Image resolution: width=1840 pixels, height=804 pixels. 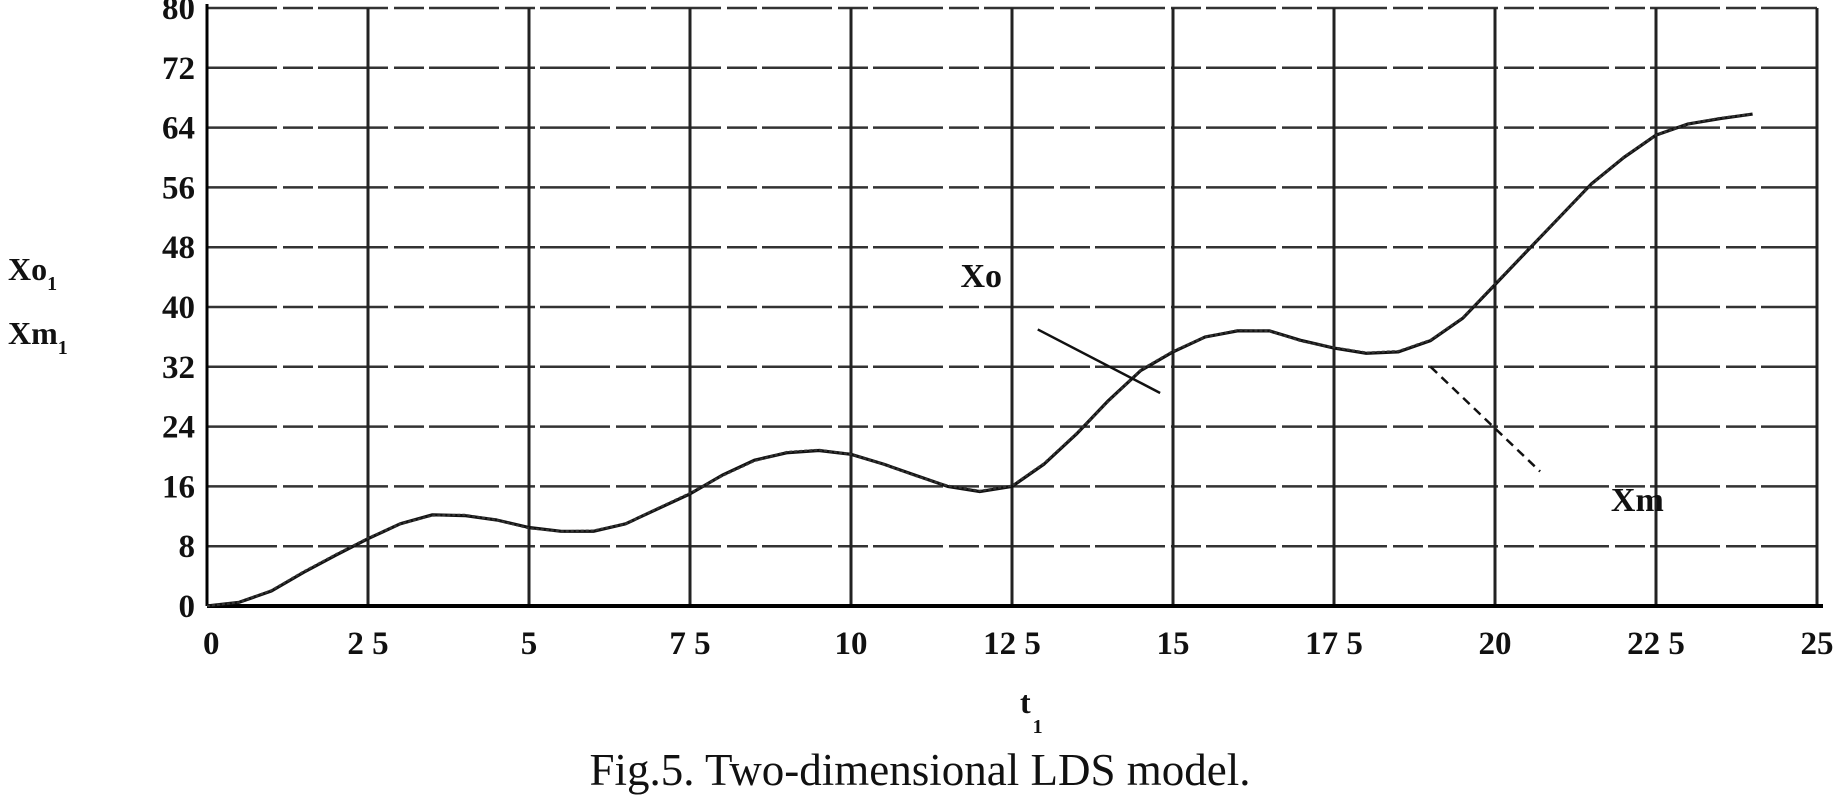 I want to click on figure-caption: Fig.5. Two-dimensional LDS model., so click(x=920, y=770).